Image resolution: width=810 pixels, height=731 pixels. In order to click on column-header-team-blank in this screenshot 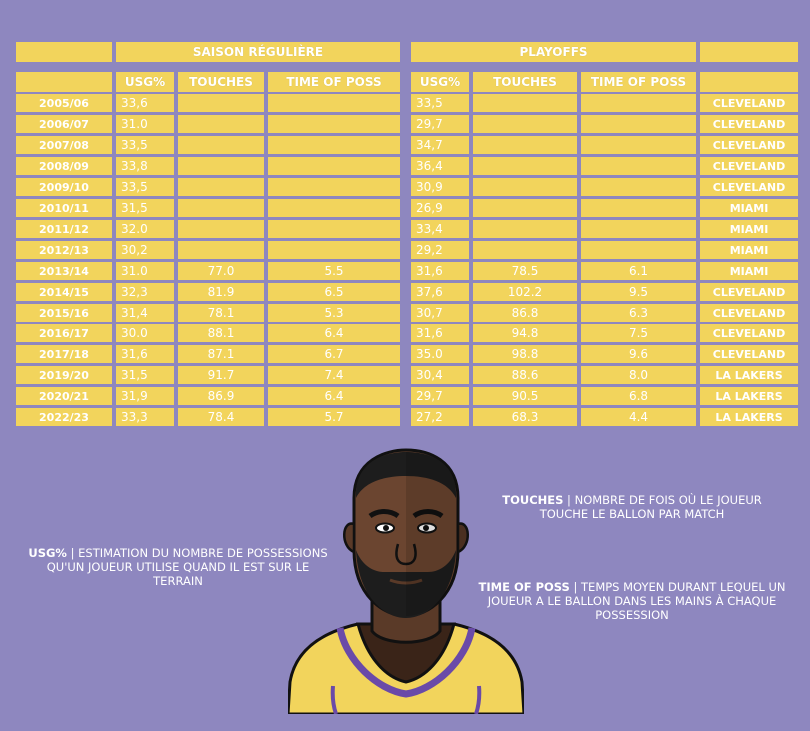, I will do `click(749, 82)`.